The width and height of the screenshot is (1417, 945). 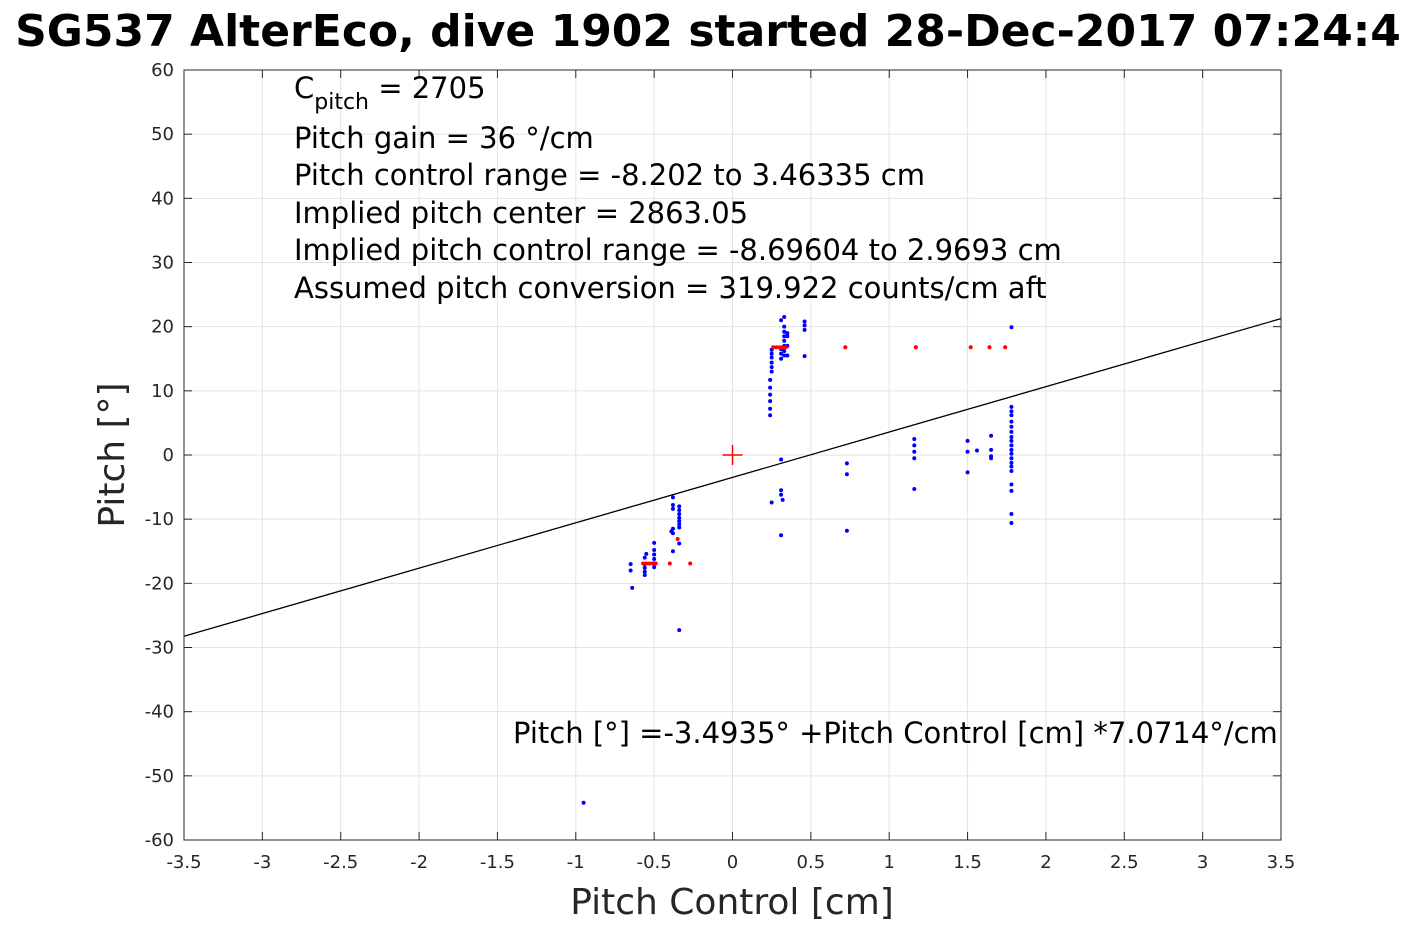 What do you see at coordinates (1045, 862) in the screenshot?
I see `x-tick-label: 2` at bounding box center [1045, 862].